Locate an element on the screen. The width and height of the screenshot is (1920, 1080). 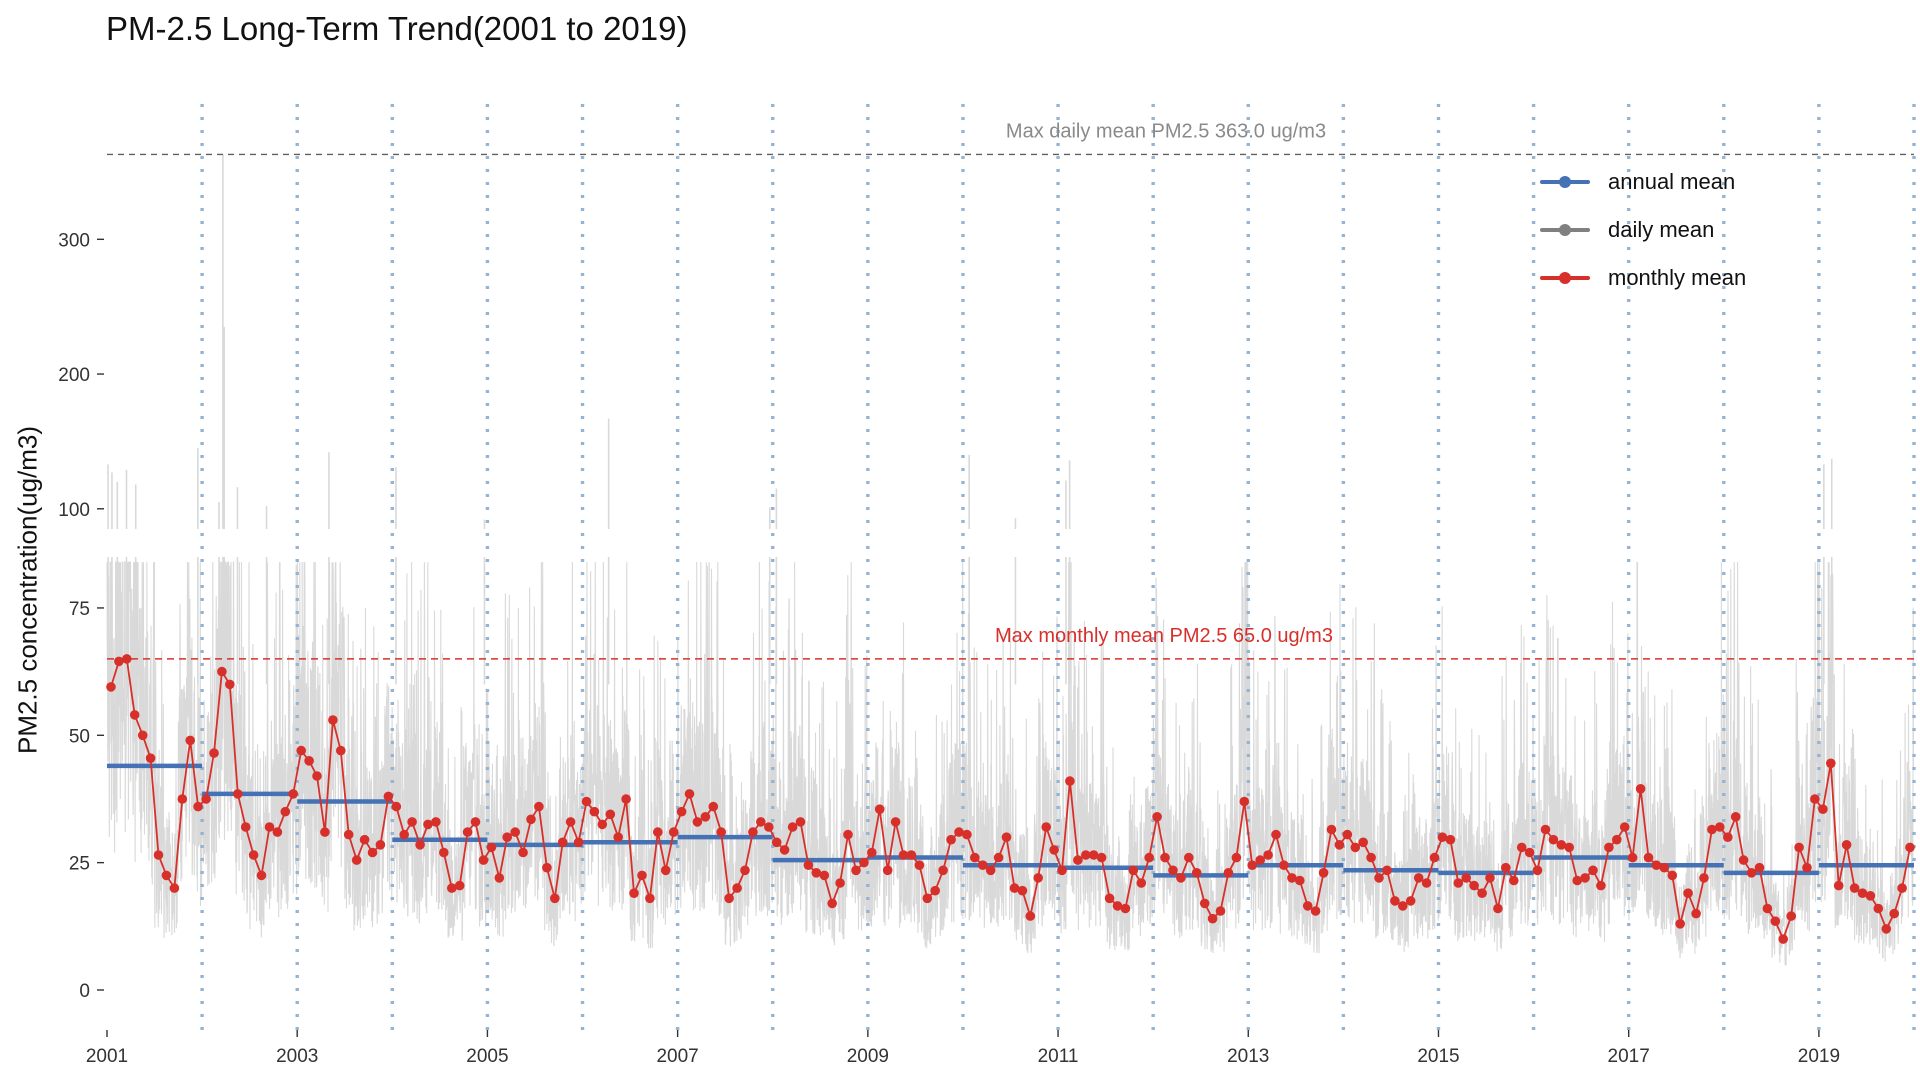
y-tick-label-25: 25 is located at coordinates (79, 864).